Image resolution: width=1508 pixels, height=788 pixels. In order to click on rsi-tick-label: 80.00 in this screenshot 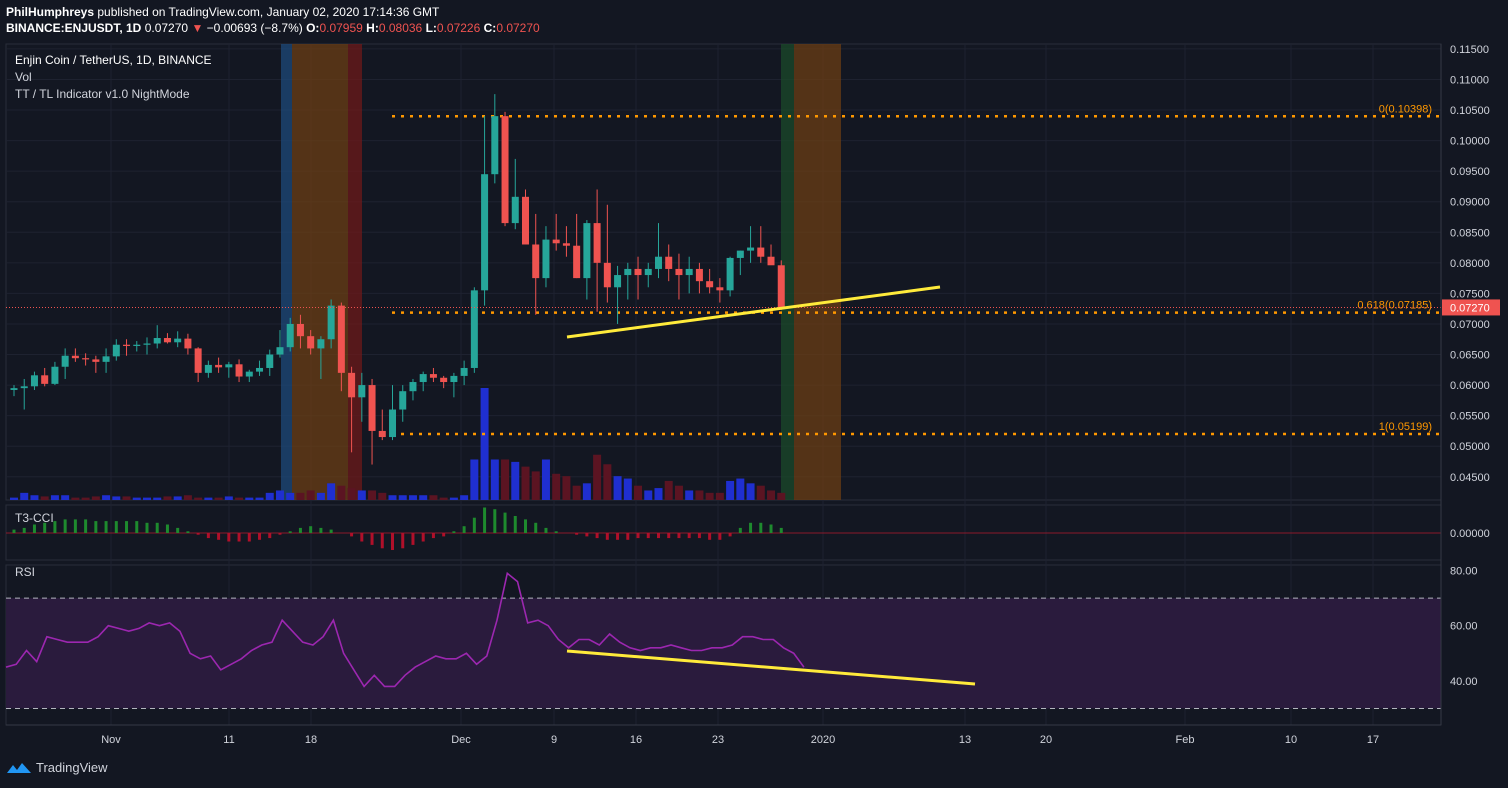, I will do `click(1464, 572)`.